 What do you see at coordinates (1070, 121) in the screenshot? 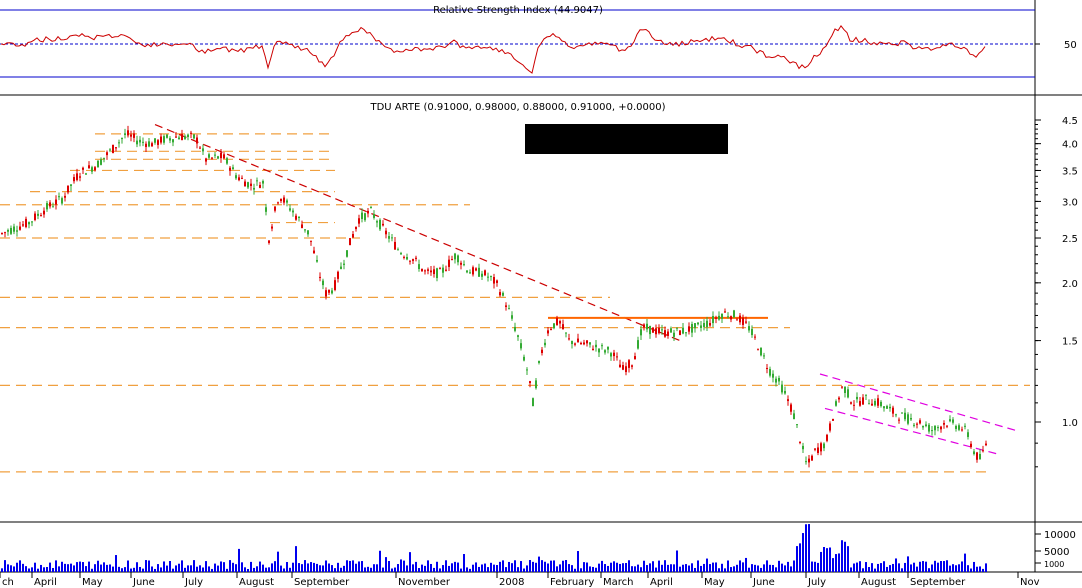
I see `price-tick-label: 4.5` at bounding box center [1070, 121].